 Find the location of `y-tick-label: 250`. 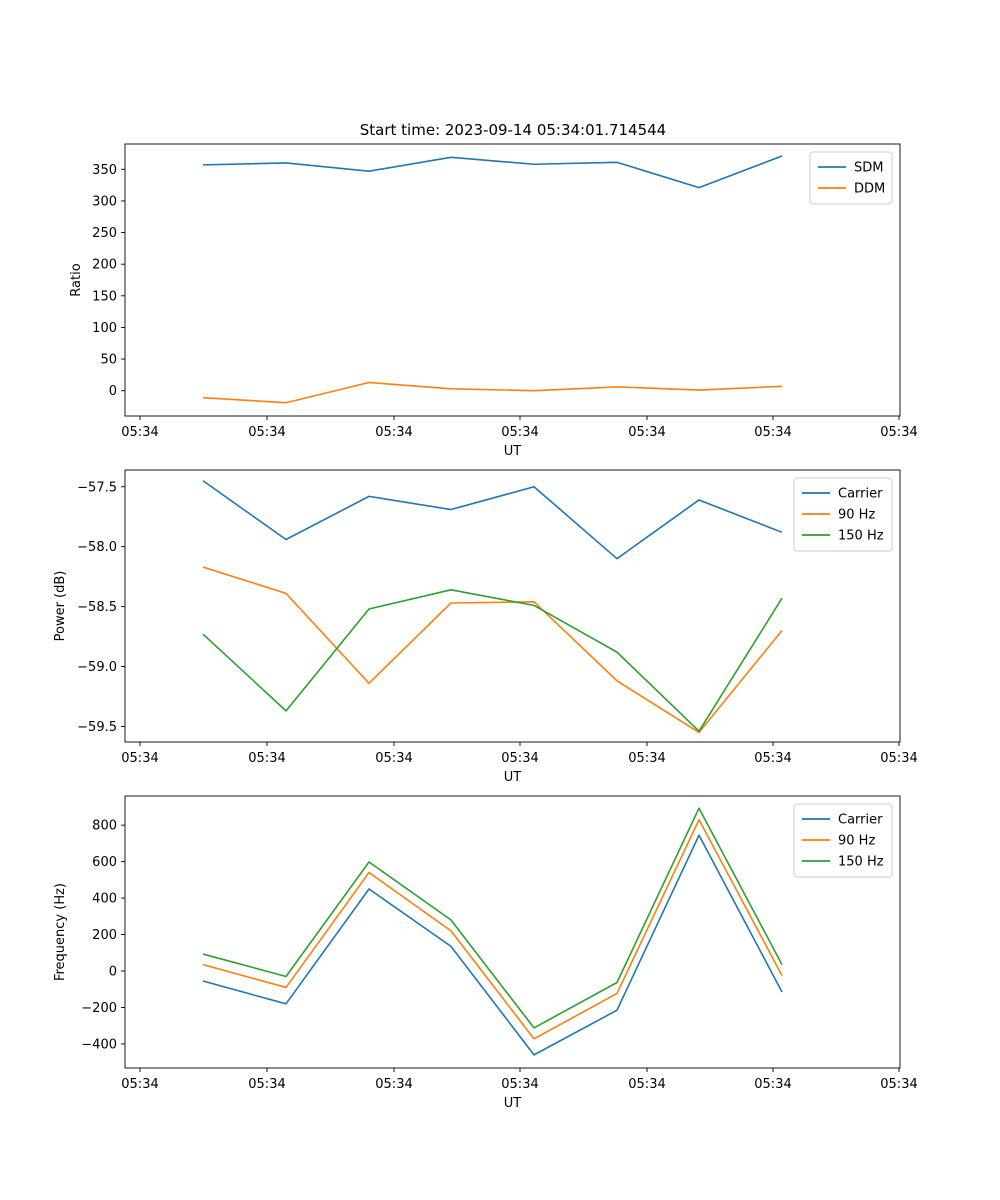

y-tick-label: 250 is located at coordinates (104, 233).